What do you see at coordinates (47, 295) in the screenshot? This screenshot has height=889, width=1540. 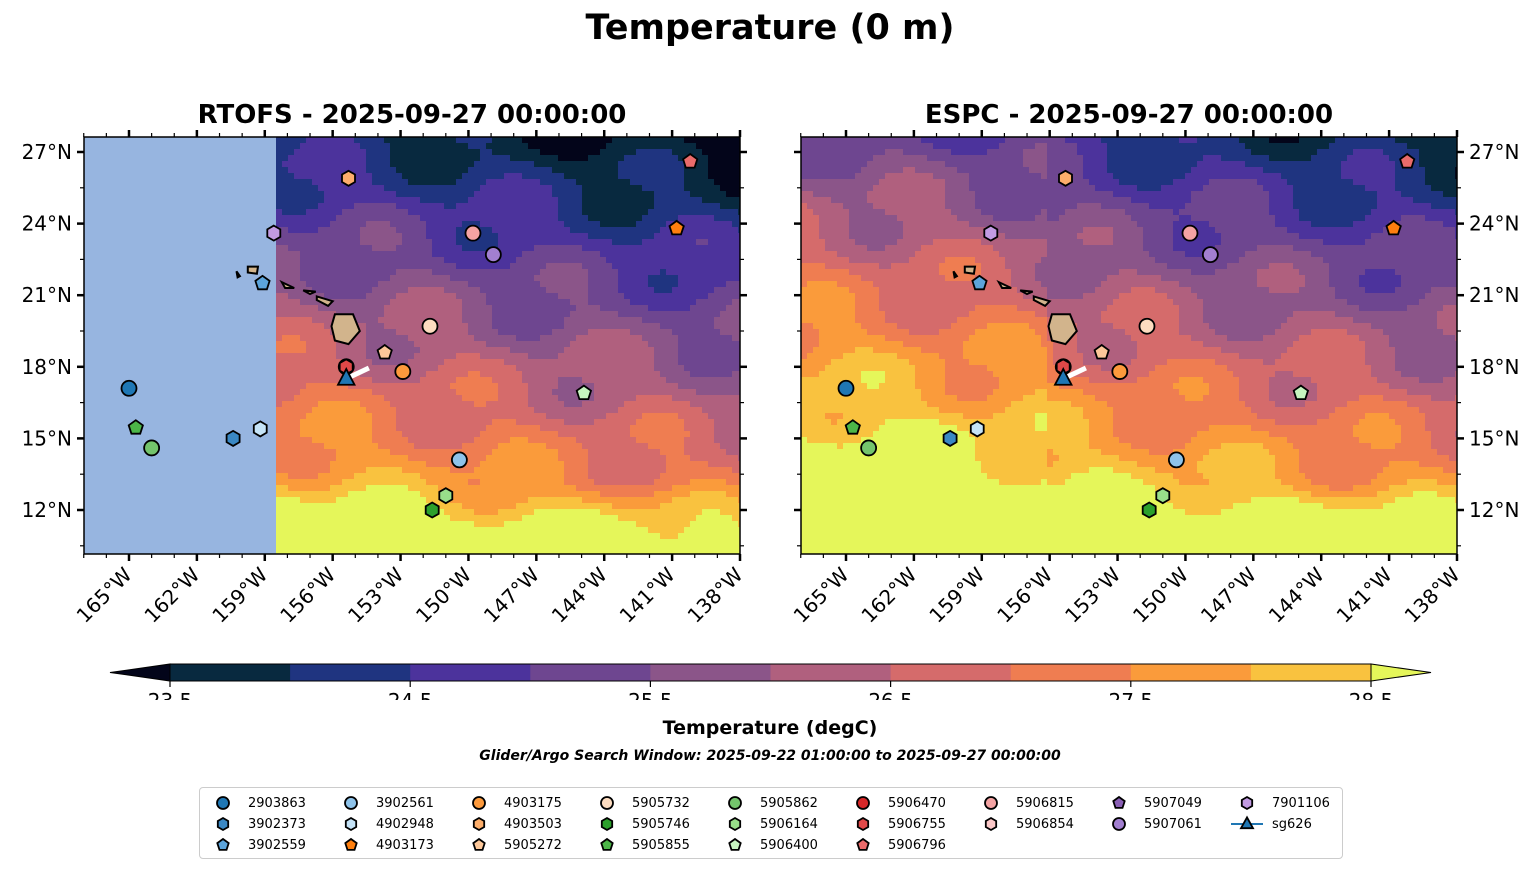 I see `lat-tick-label: 21°N` at bounding box center [47, 295].